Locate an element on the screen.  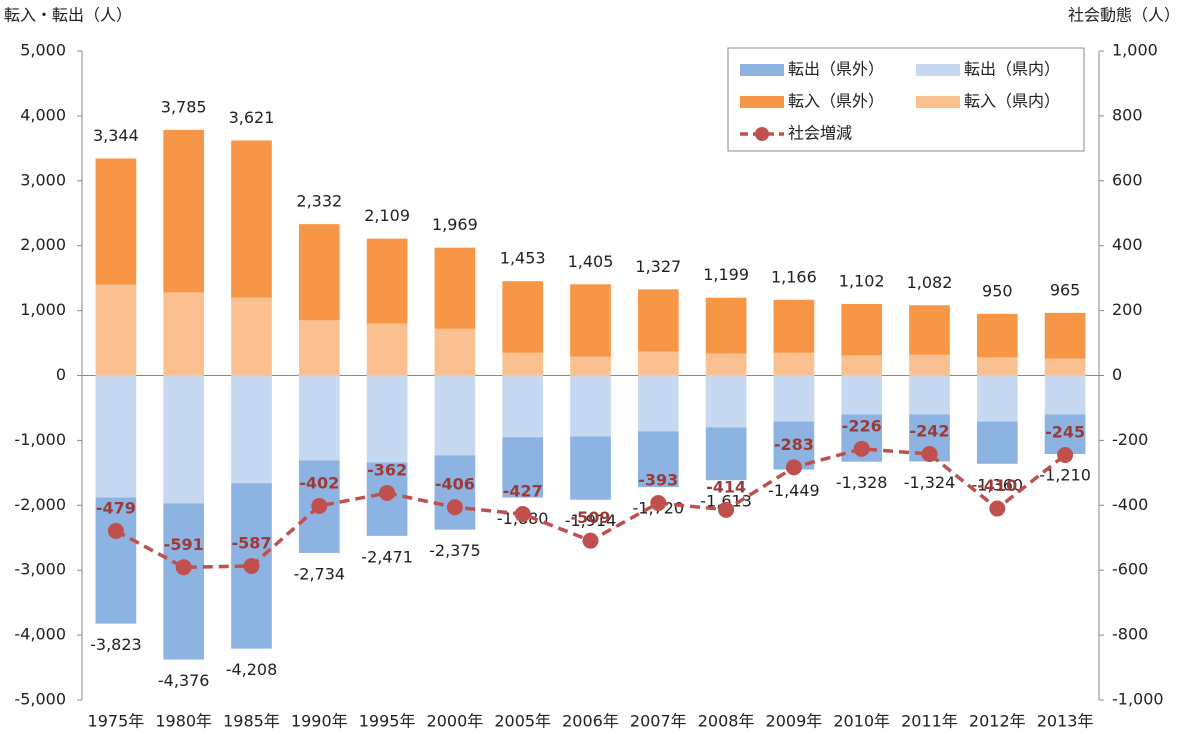
y2-tick-label: 0 is located at coordinates (1117, 374).